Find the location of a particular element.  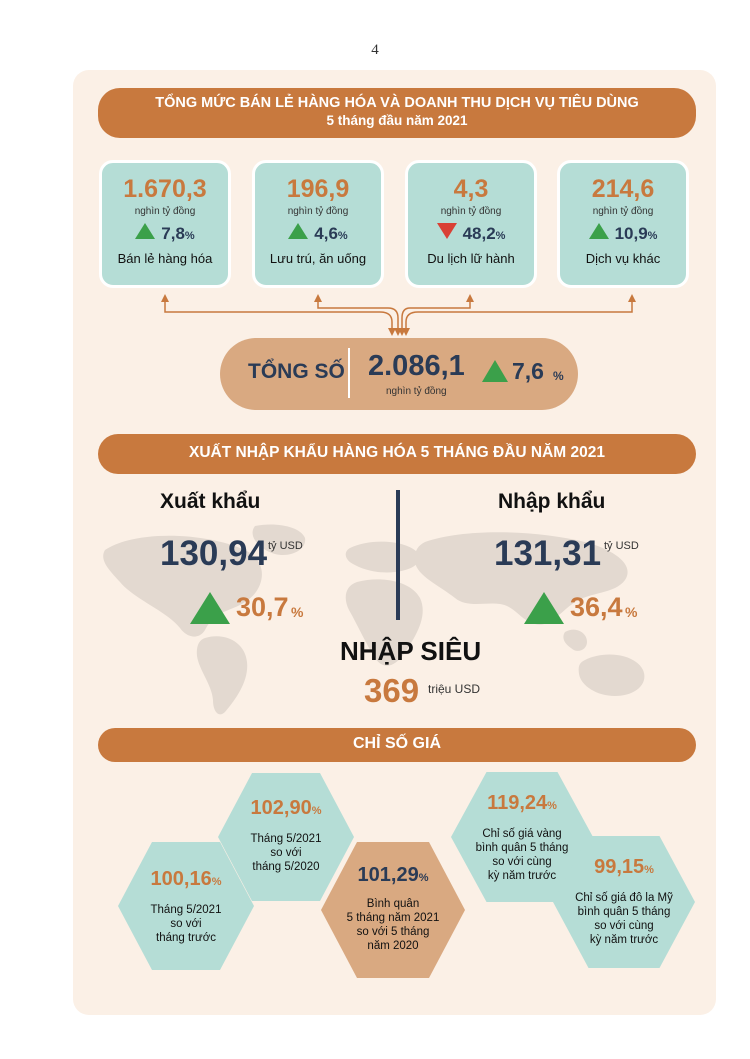

hex-text-line: Bình quân is located at coordinates (393, 904).